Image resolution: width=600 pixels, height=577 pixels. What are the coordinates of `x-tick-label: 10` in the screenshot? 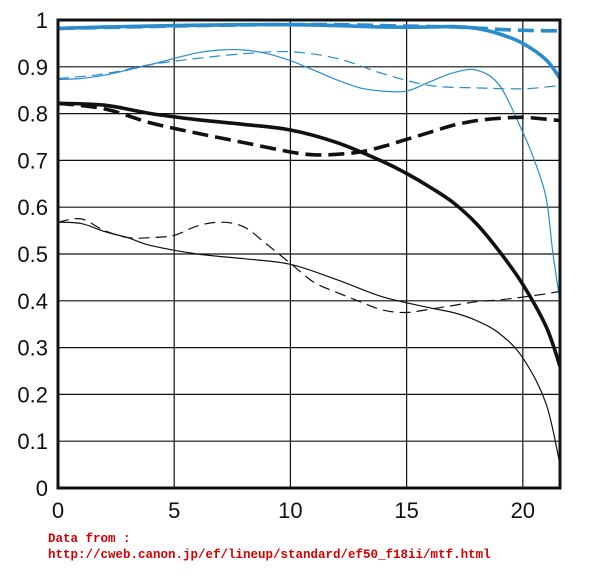 It's located at (290, 510).